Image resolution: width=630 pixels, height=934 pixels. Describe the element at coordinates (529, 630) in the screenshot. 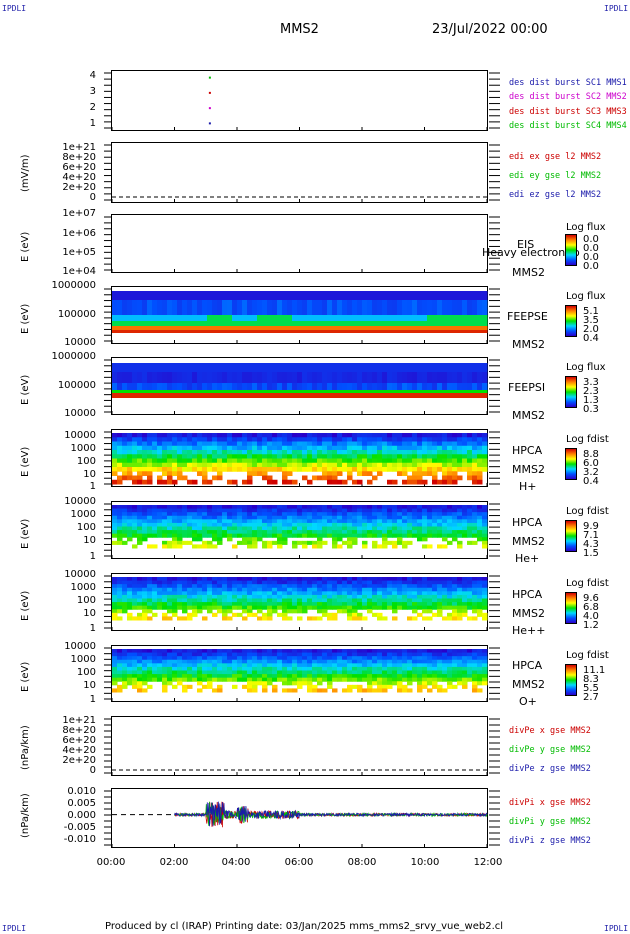

I see `label-species-he2: He++` at that location.